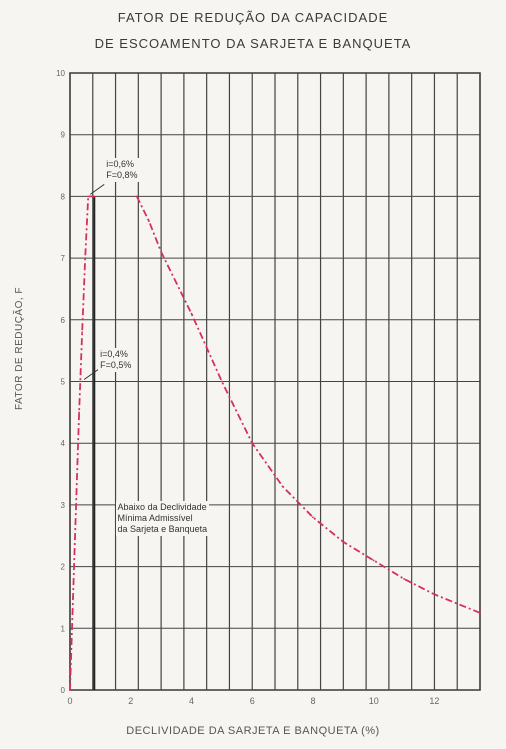 The width and height of the screenshot is (506, 749). Describe the element at coordinates (63, 505) in the screenshot. I see `y-tick-label: 3` at that location.